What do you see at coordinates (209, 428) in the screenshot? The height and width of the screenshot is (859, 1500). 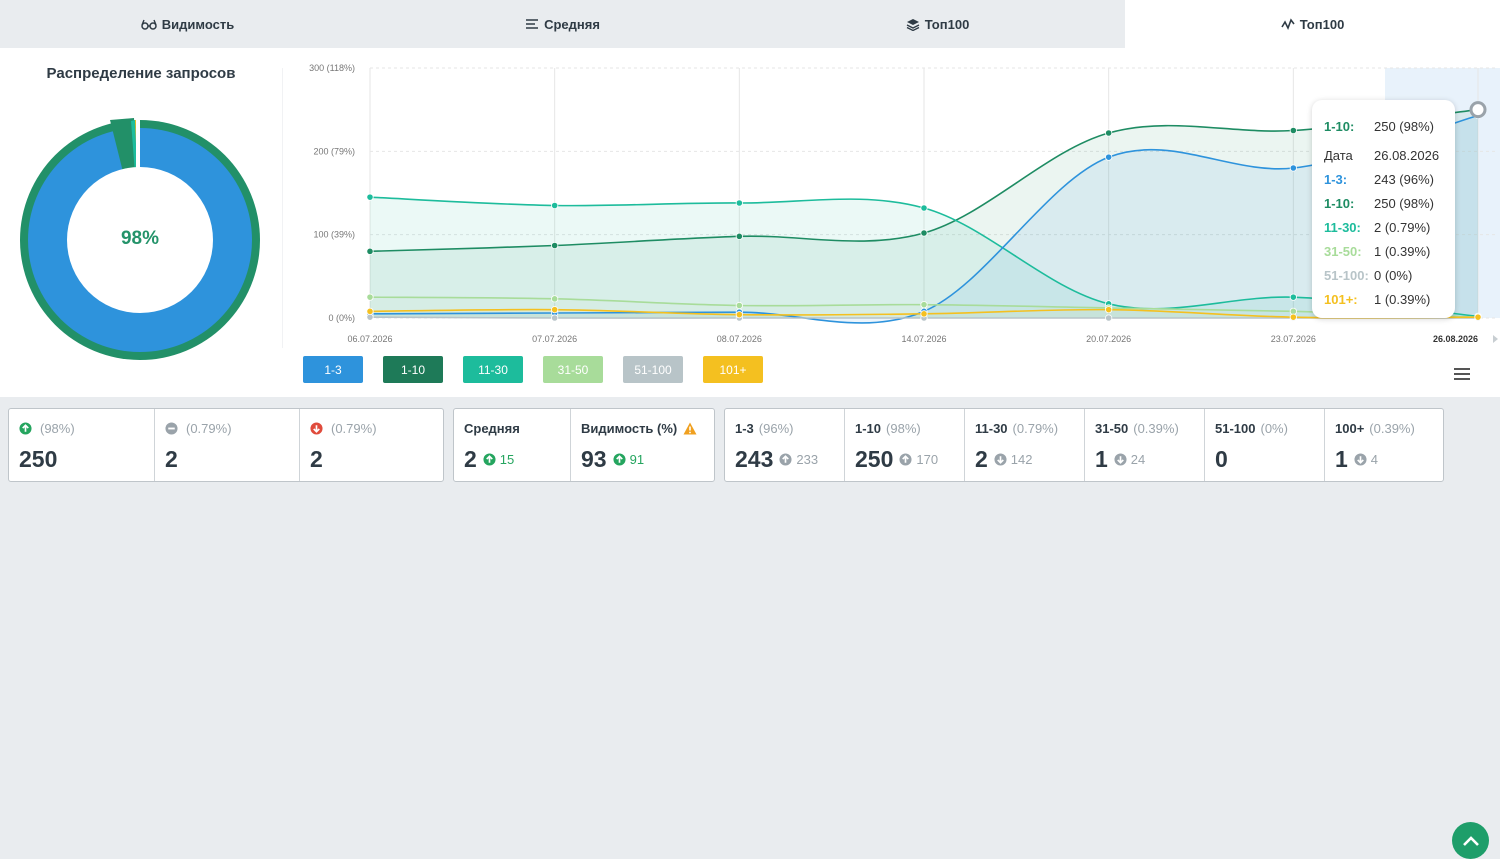 I see `stat-same-pct: (0.79%)` at bounding box center [209, 428].